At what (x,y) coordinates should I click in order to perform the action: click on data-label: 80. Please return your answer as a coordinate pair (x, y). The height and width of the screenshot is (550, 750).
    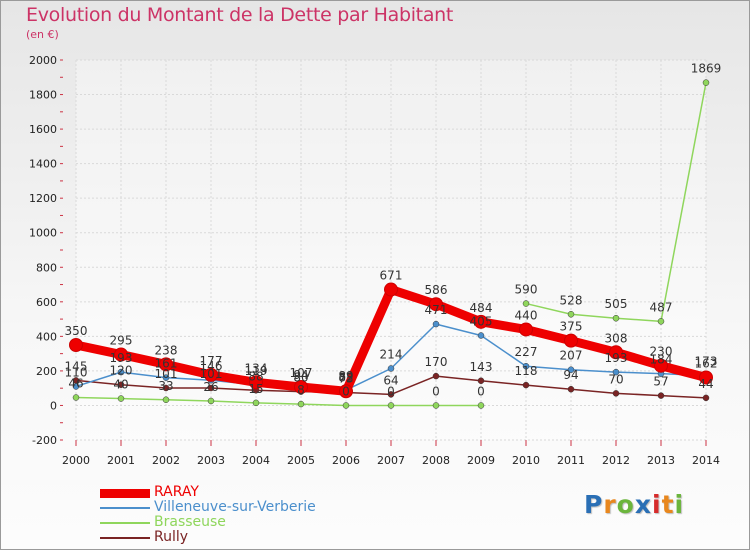
    Looking at the image, I should click on (300, 378).